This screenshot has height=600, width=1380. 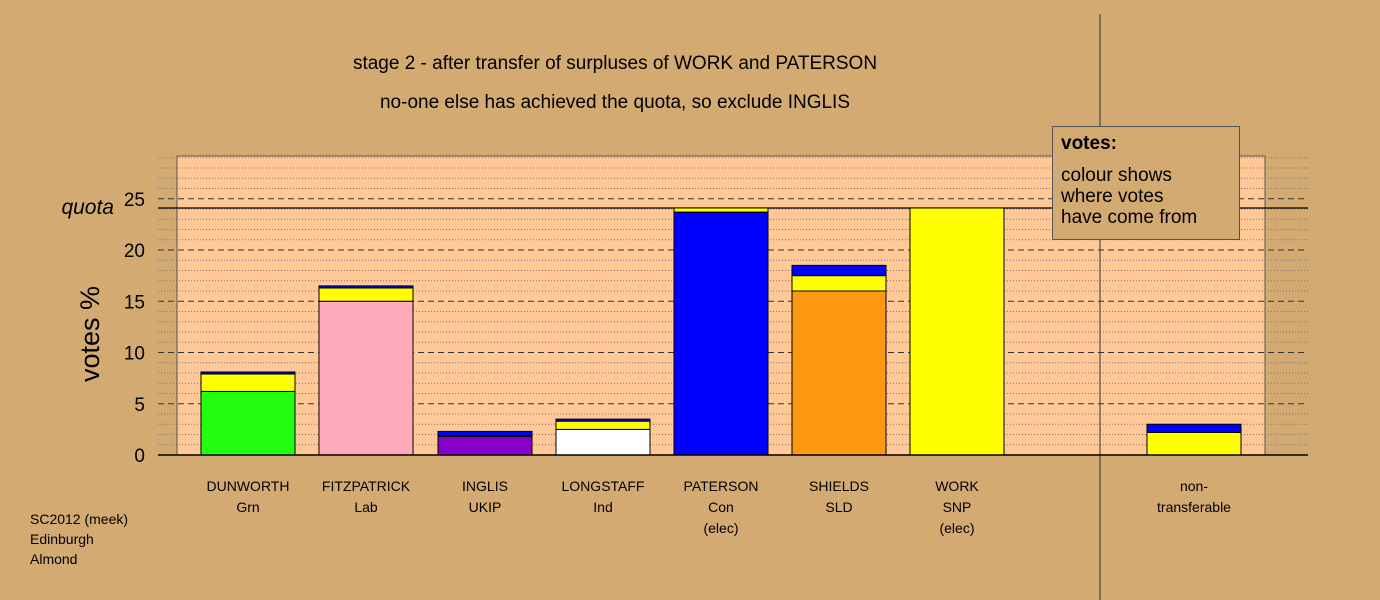 I want to click on footer-info: SC2012 (meek) Edinburgh Almond, so click(x=79, y=539).